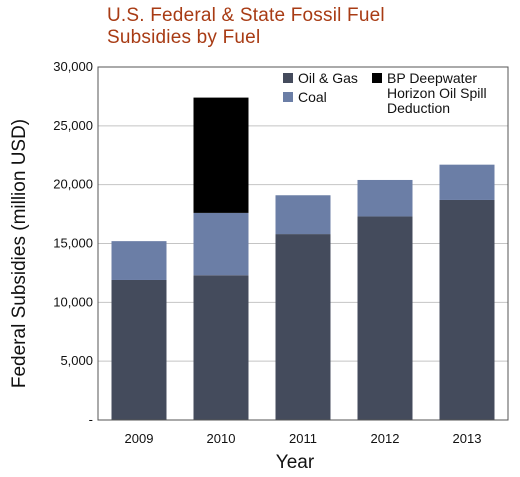  I want to click on y-tick-labels: - 5,000 10,000 15,000 20,000 25,000 30,000, so click(73, 243).